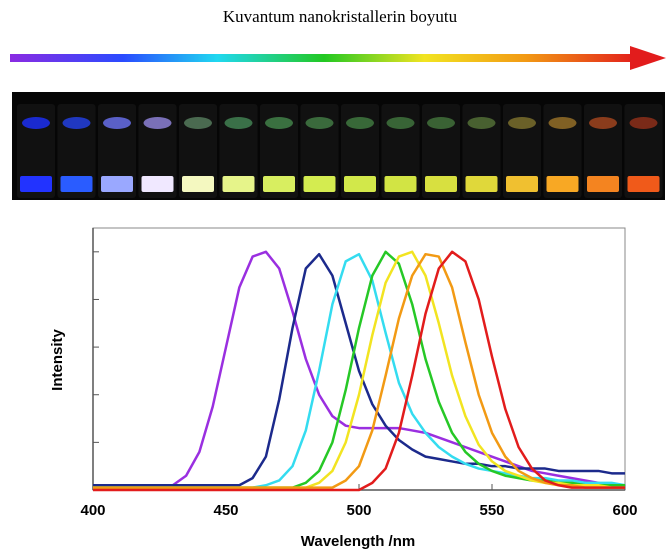 The height and width of the screenshot is (557, 670). What do you see at coordinates (92, 510) in the screenshot?
I see `x-tick-label: 400` at bounding box center [92, 510].